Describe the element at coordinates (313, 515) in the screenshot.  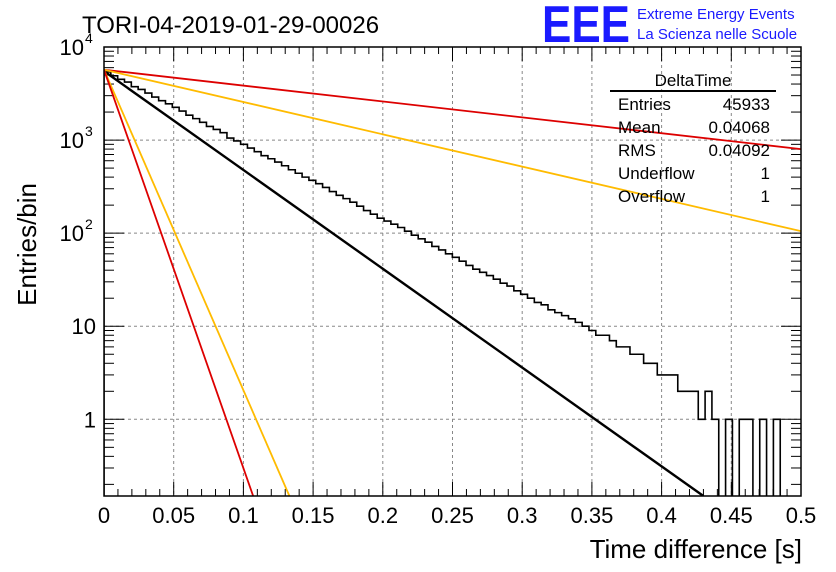
I see `x-tick-label: 0.15` at that location.